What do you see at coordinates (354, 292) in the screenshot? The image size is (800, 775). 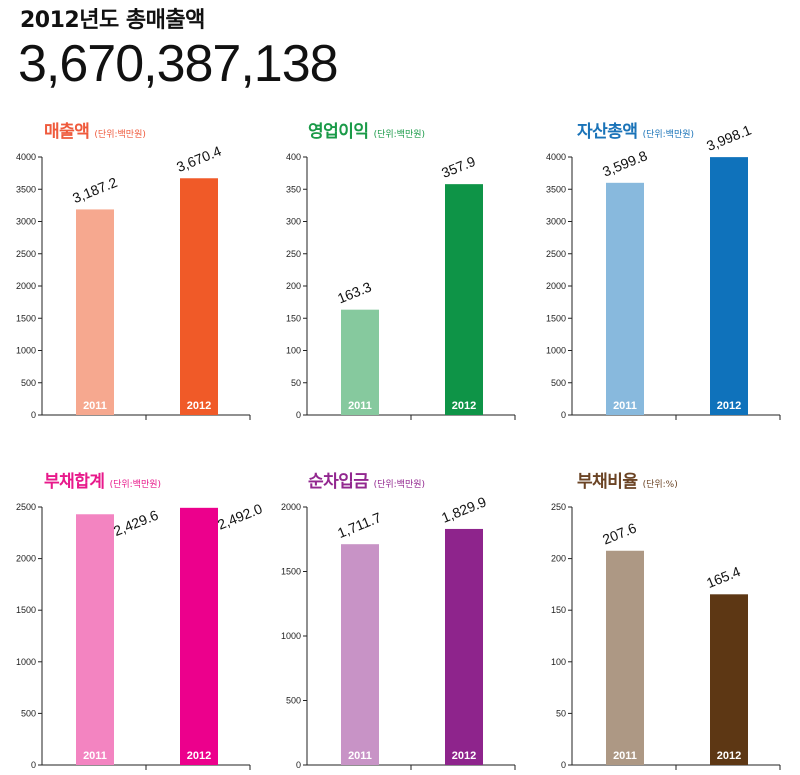 I see `value-label: 163.3` at bounding box center [354, 292].